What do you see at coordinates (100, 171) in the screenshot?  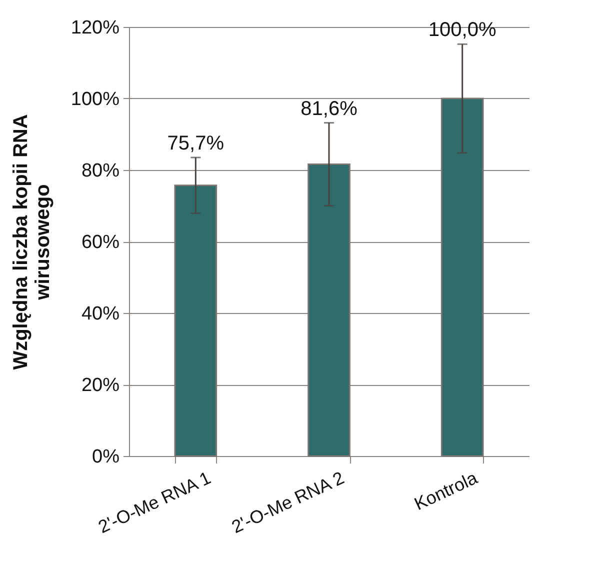 I see `y-tick-label: 80%` at bounding box center [100, 171].